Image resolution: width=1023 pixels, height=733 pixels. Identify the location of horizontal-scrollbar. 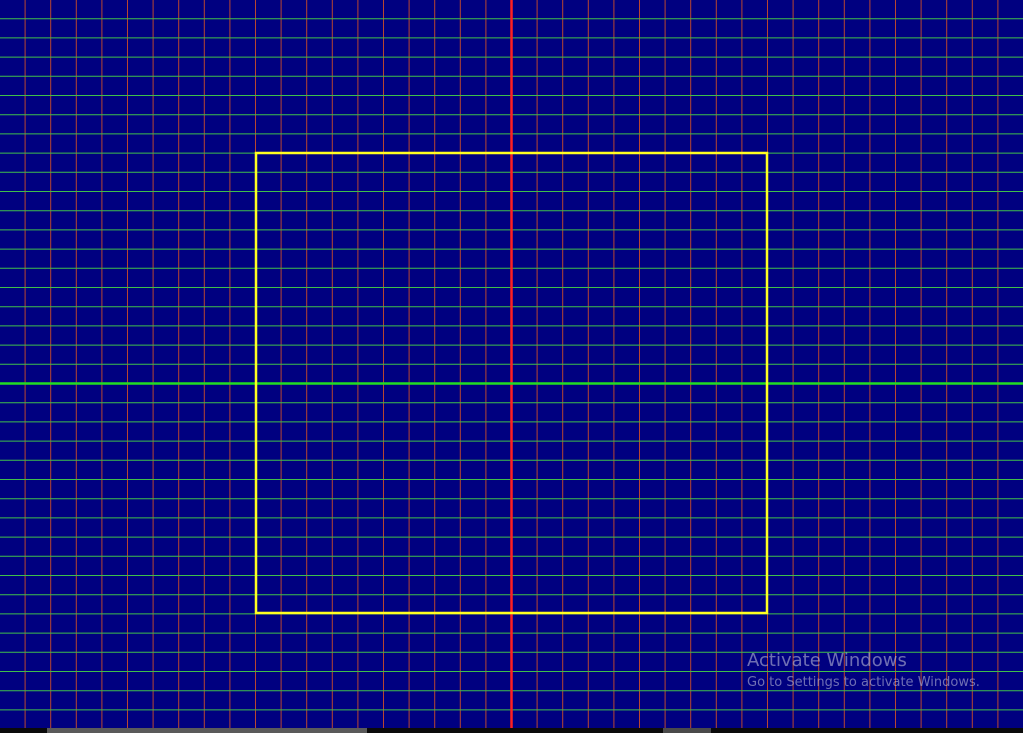
(511, 730).